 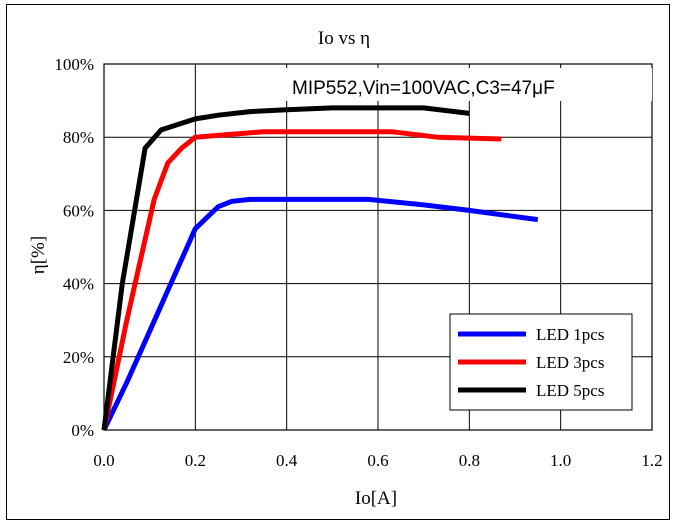 What do you see at coordinates (570, 334) in the screenshot?
I see `legend-label: LED 1pcs` at bounding box center [570, 334].